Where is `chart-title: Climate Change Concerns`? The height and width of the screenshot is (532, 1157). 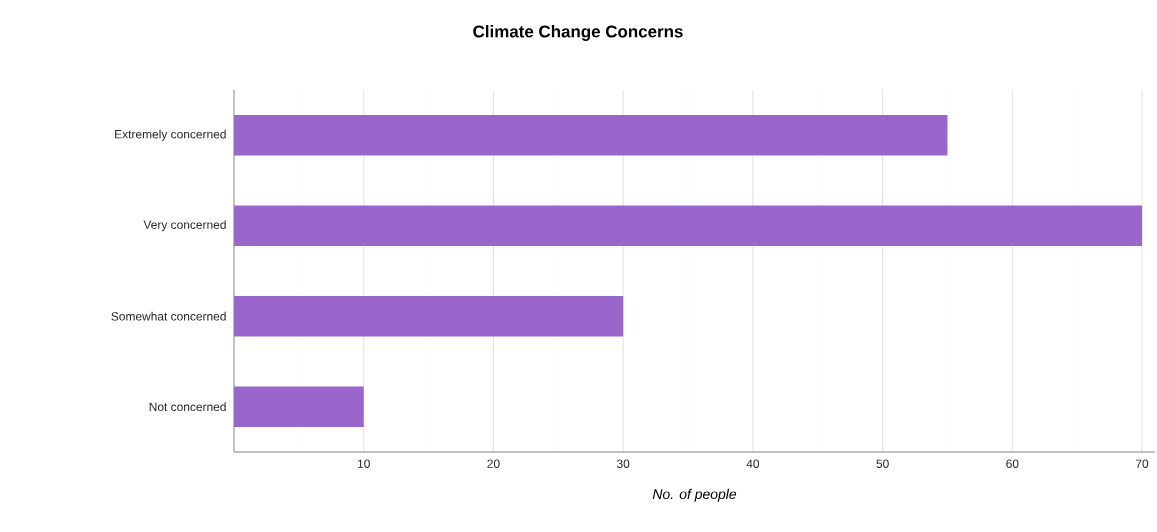 chart-title: Climate Change Concerns is located at coordinates (578, 33).